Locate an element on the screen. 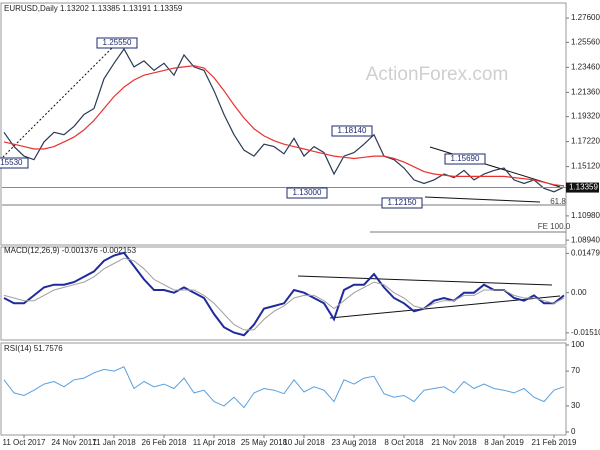  y-tick-label: 0.014796 is located at coordinates (585, 252).